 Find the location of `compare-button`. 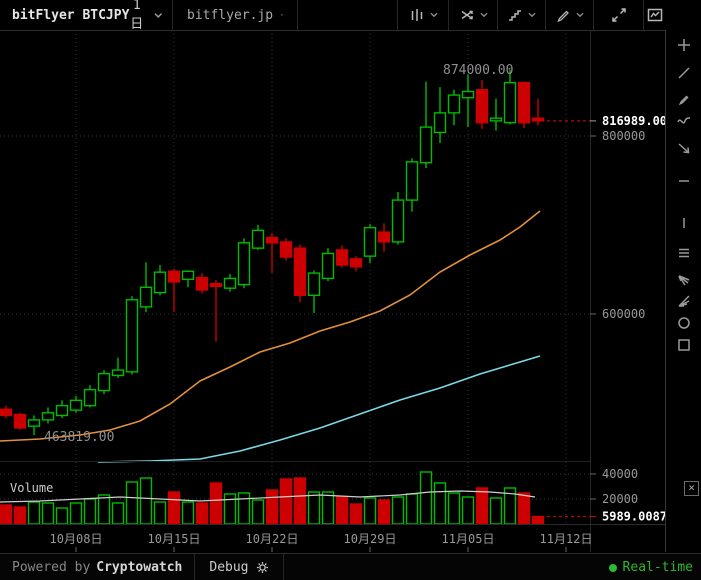

compare-button is located at coordinates (472, 15).